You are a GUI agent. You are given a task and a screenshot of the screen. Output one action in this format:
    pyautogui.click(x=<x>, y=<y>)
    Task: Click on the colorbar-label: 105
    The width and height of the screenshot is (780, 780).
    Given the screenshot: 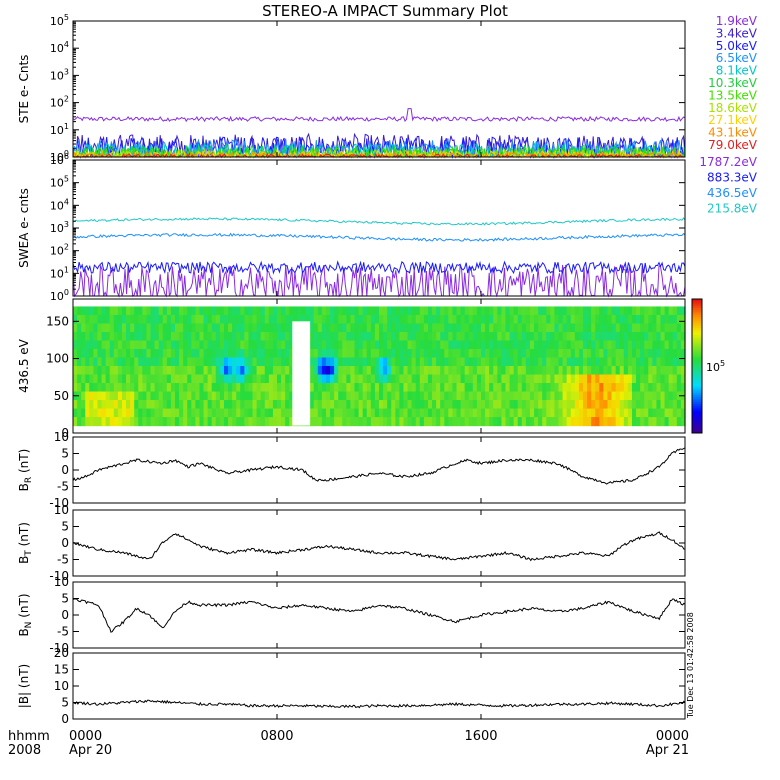 What is the action you would take?
    pyautogui.click(x=715, y=366)
    